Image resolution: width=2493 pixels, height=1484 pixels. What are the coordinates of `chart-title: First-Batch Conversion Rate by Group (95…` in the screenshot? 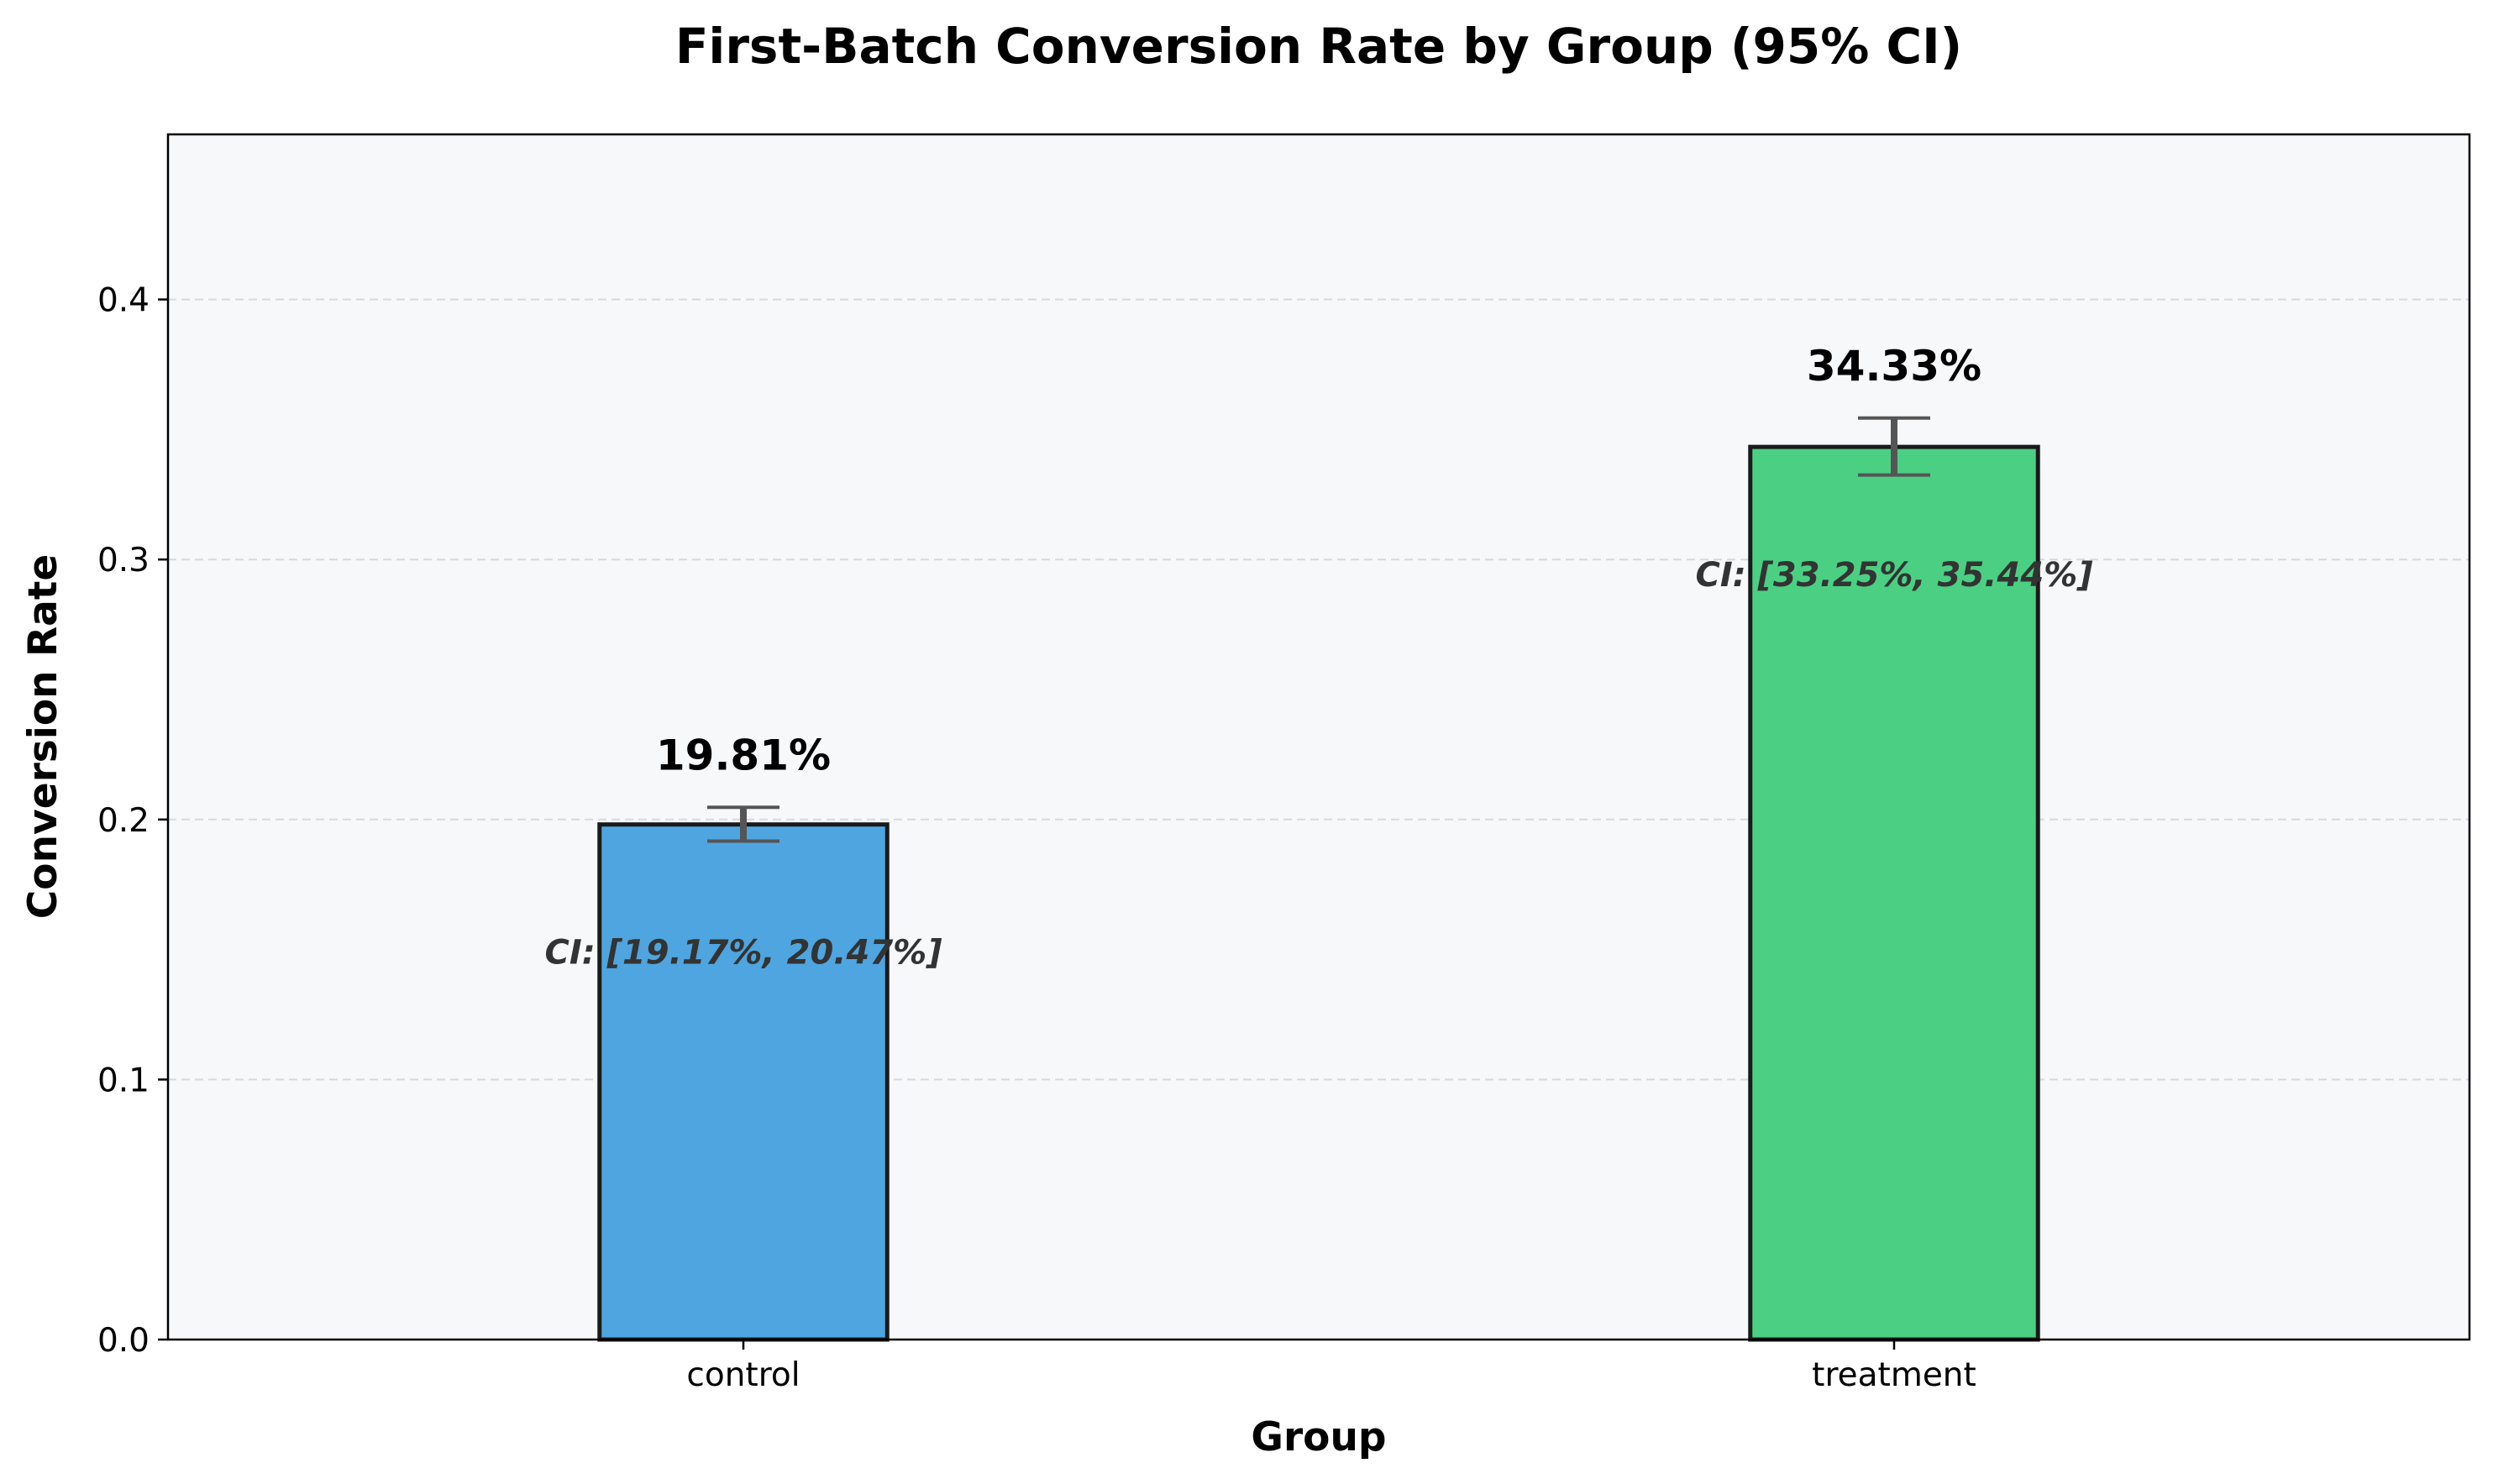 It's located at (1319, 47).